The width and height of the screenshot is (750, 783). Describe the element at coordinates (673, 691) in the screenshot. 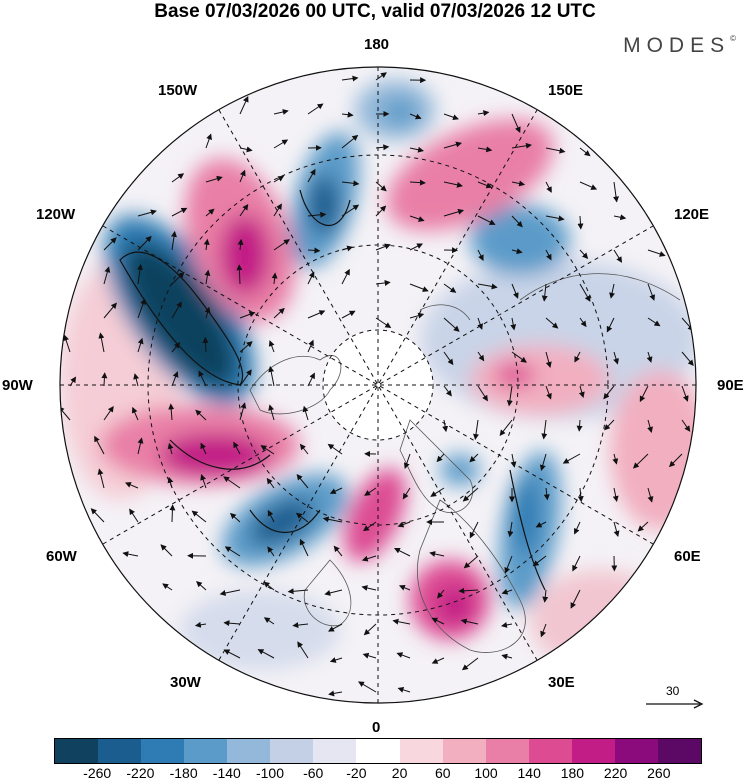

I see `reference-vector-label: 30` at that location.